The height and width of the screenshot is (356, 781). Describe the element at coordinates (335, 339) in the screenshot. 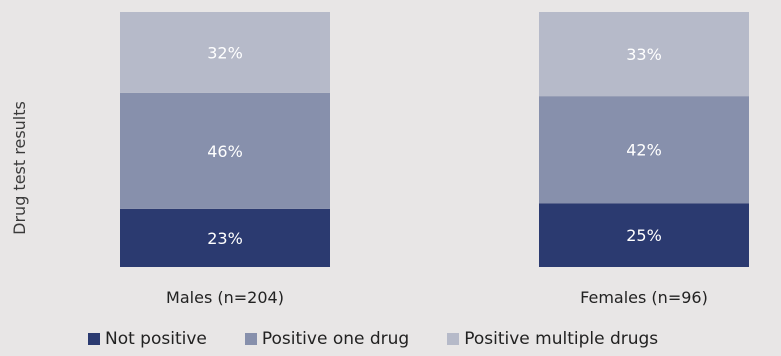

I see `legend-label-positive-one-drug: Positive one drug` at that location.